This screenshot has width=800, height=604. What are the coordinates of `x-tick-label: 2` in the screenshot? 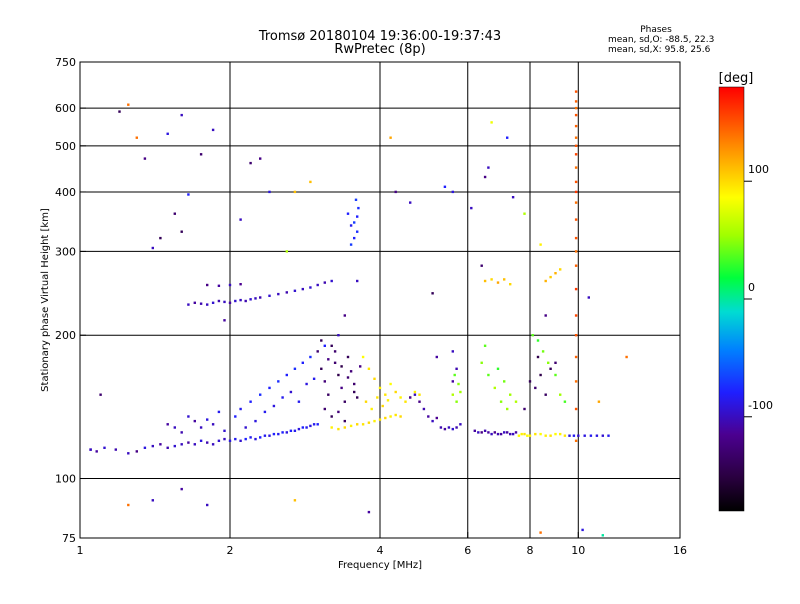 It's located at (230, 550).